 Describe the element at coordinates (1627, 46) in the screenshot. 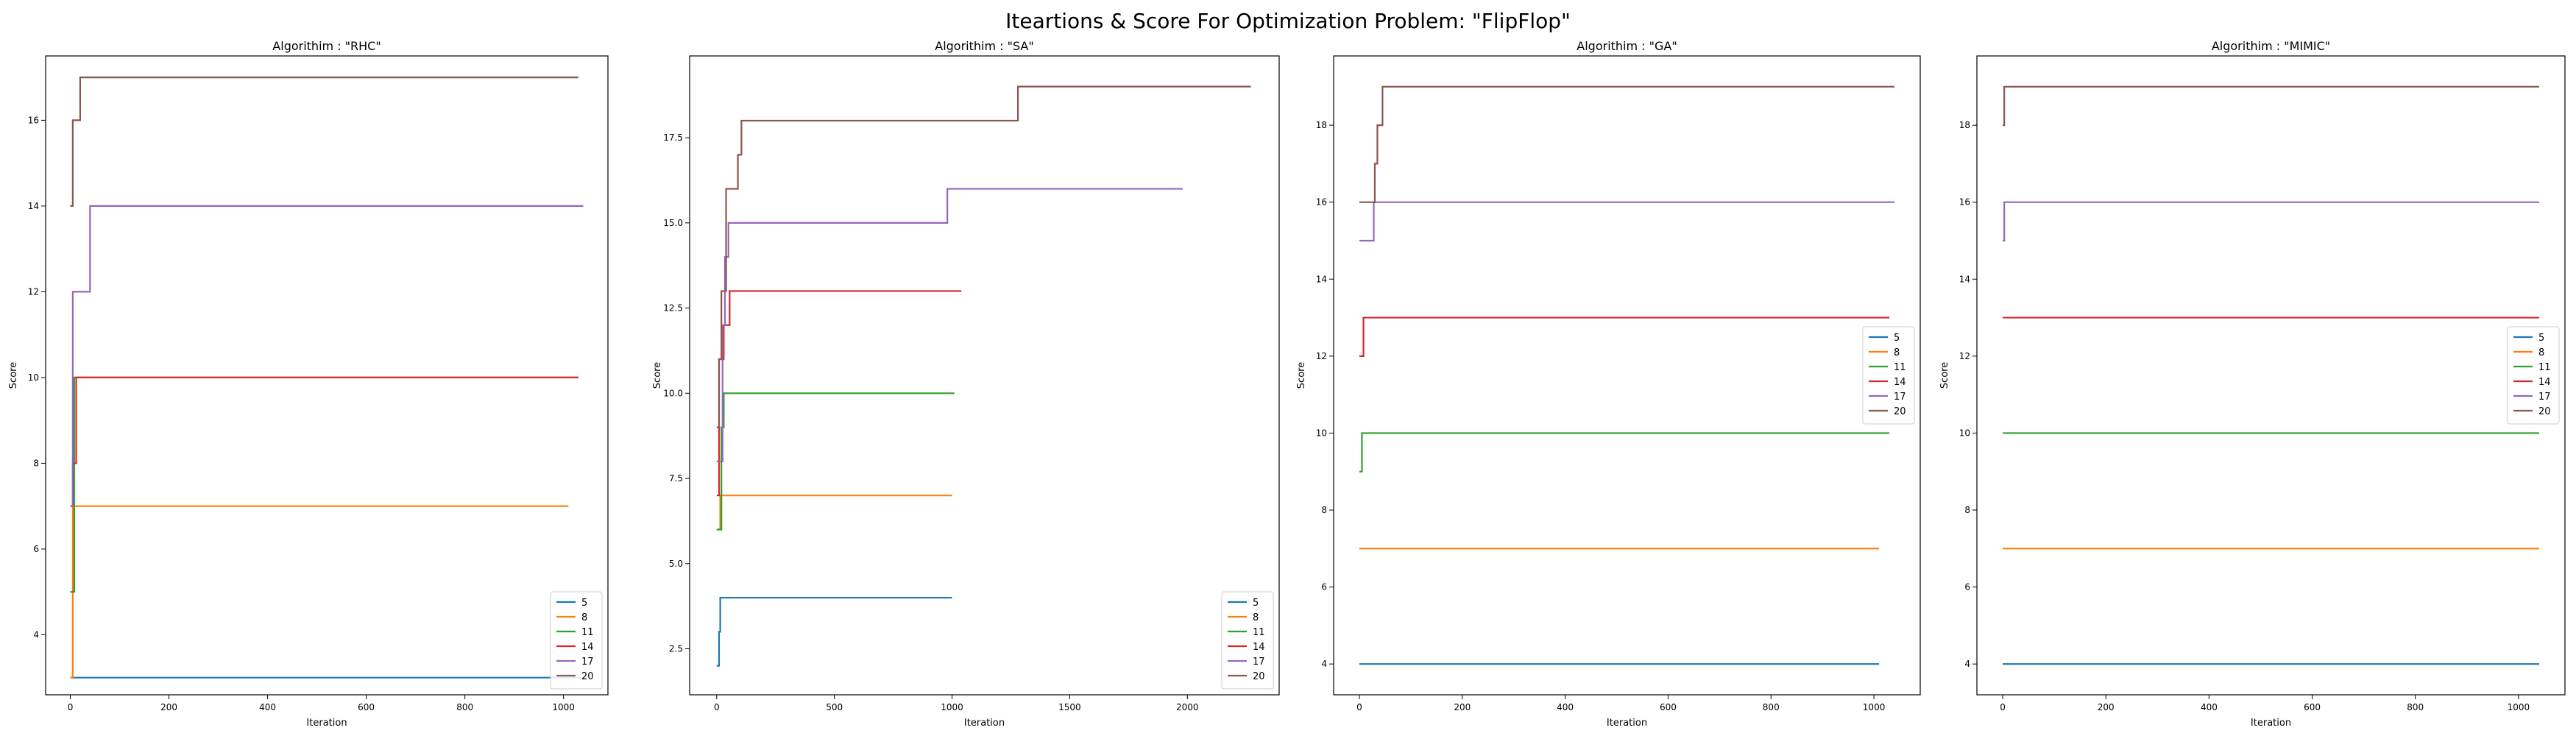

I see `panel-title: Algorithim : "GA"` at that location.